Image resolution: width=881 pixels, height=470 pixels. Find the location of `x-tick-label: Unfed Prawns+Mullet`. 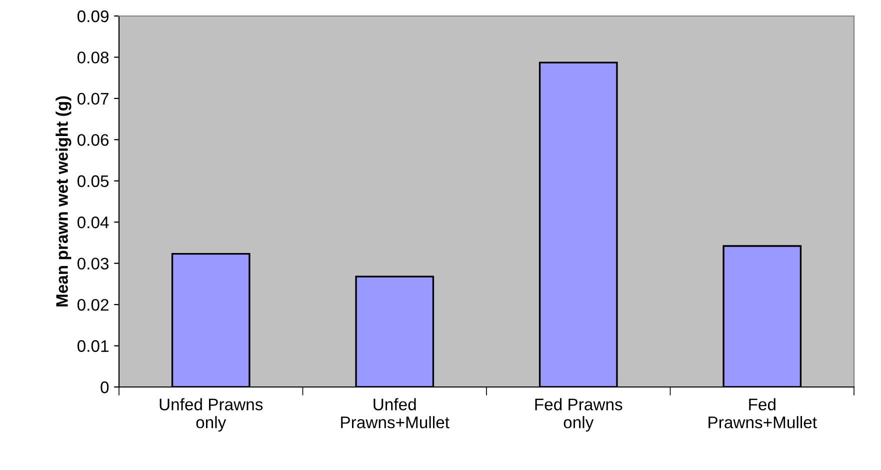

x-tick-label: Unfed Prawns+Mullet is located at coordinates (395, 413).